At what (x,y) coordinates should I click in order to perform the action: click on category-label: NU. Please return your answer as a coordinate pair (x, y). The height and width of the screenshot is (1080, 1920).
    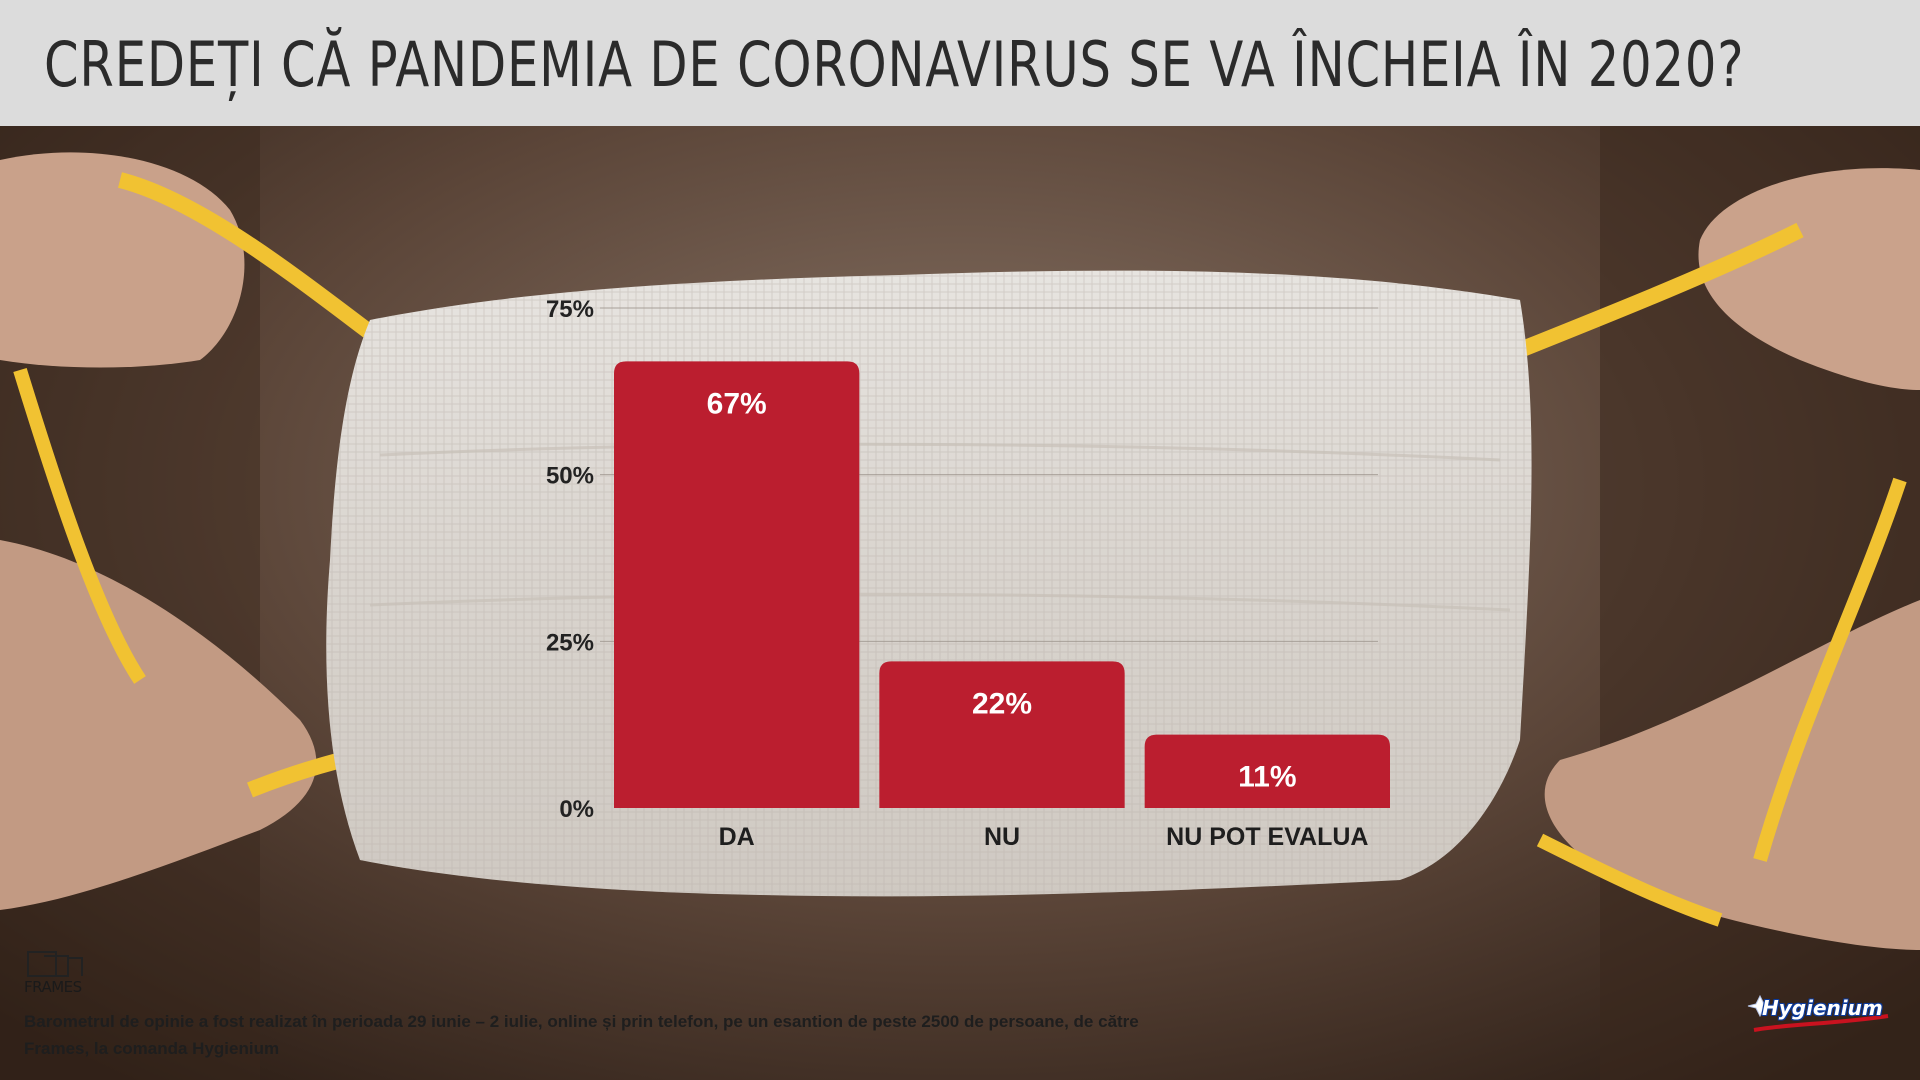
    Looking at the image, I should click on (1002, 837).